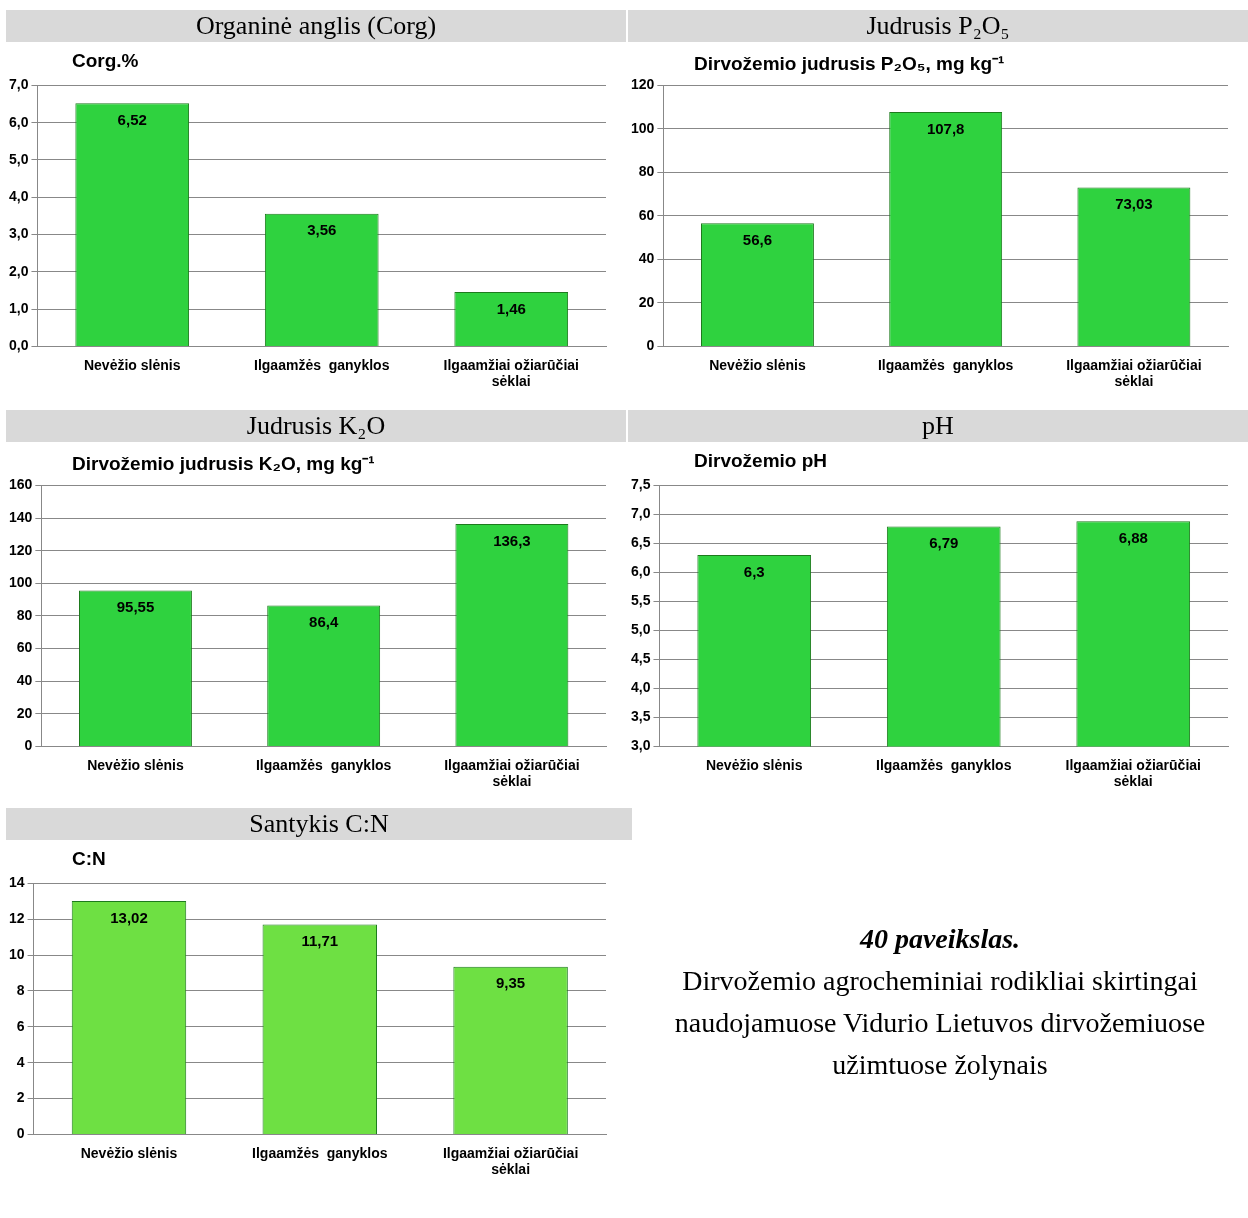 Image resolution: width=1248 pixels, height=1218 pixels. What do you see at coordinates (945, 128) in the screenshot?
I see `data-label: 107,8` at bounding box center [945, 128].